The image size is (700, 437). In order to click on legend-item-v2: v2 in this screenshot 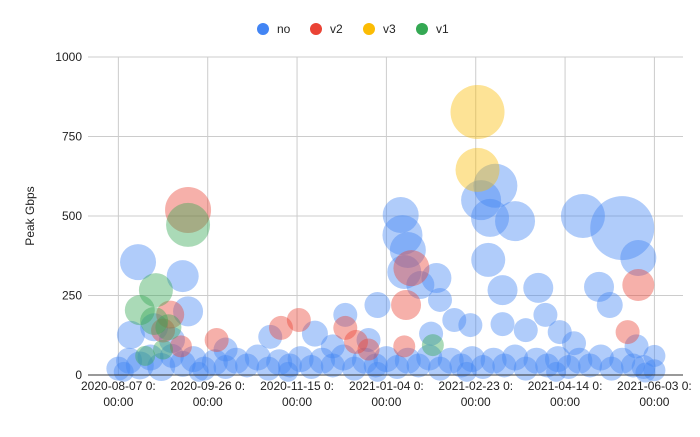, I will do `click(326, 29)`.